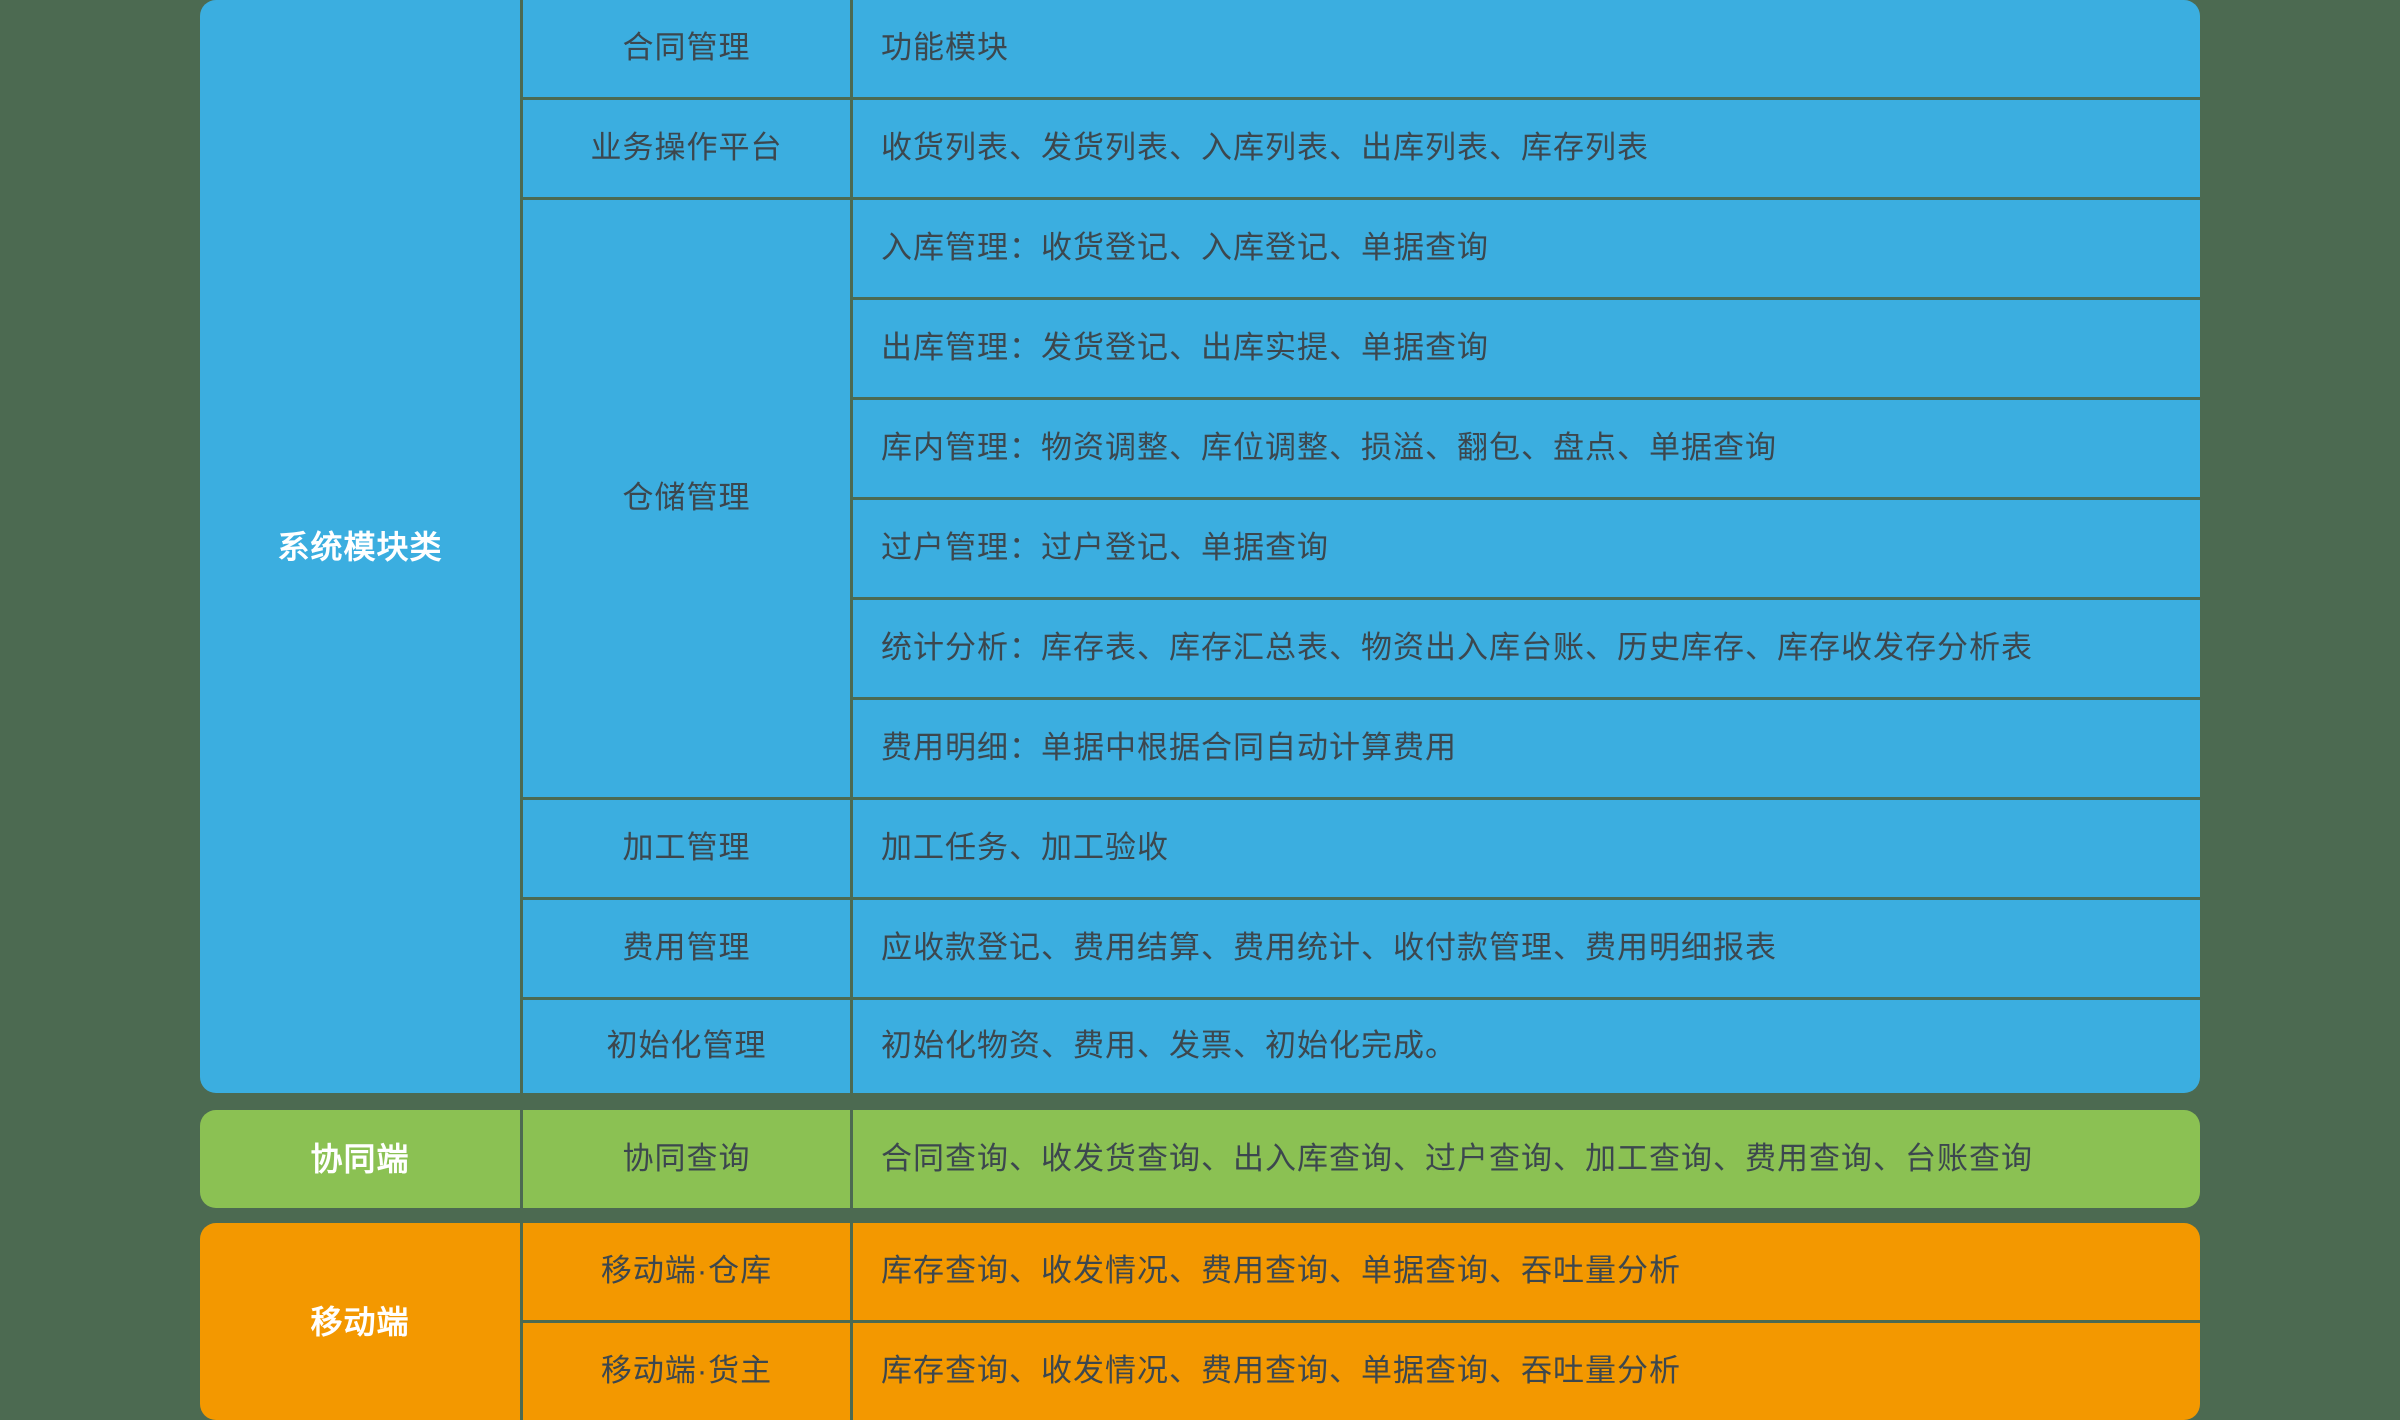 The width and height of the screenshot is (2400, 1420). What do you see at coordinates (686, 48) in the screenshot?
I see `module-name-system-0: 合同管理` at bounding box center [686, 48].